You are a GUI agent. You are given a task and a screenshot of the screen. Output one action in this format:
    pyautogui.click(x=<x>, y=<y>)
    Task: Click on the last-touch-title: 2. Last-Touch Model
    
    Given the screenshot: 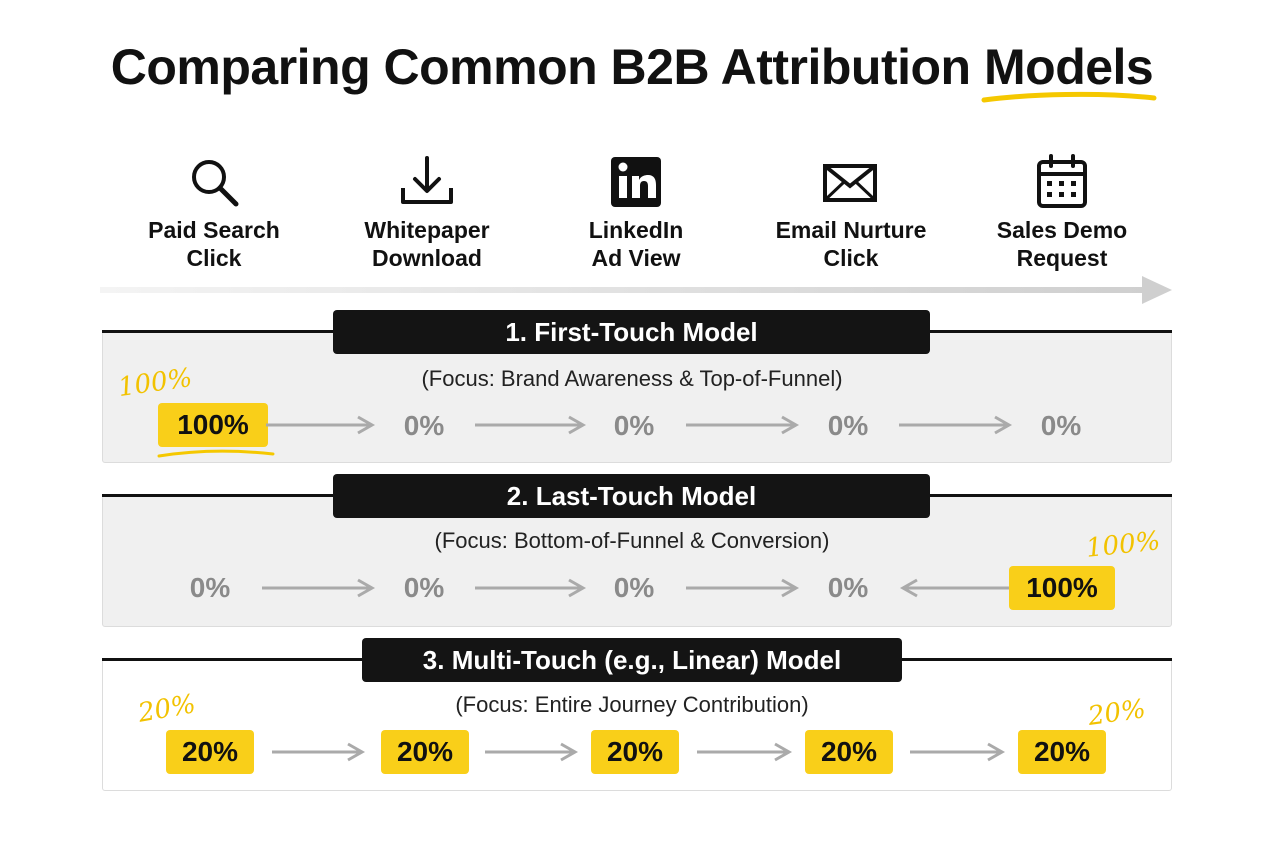 What is the action you would take?
    pyautogui.click(x=631, y=496)
    